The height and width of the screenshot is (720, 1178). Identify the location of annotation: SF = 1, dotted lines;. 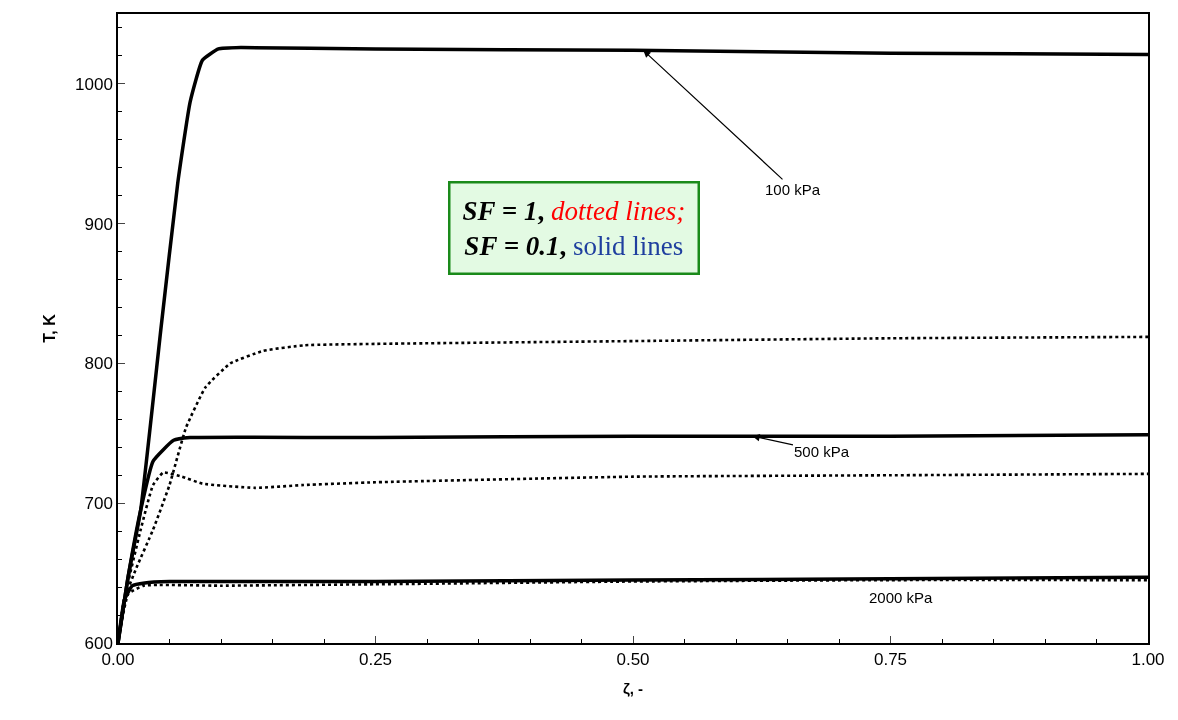
(574, 210).